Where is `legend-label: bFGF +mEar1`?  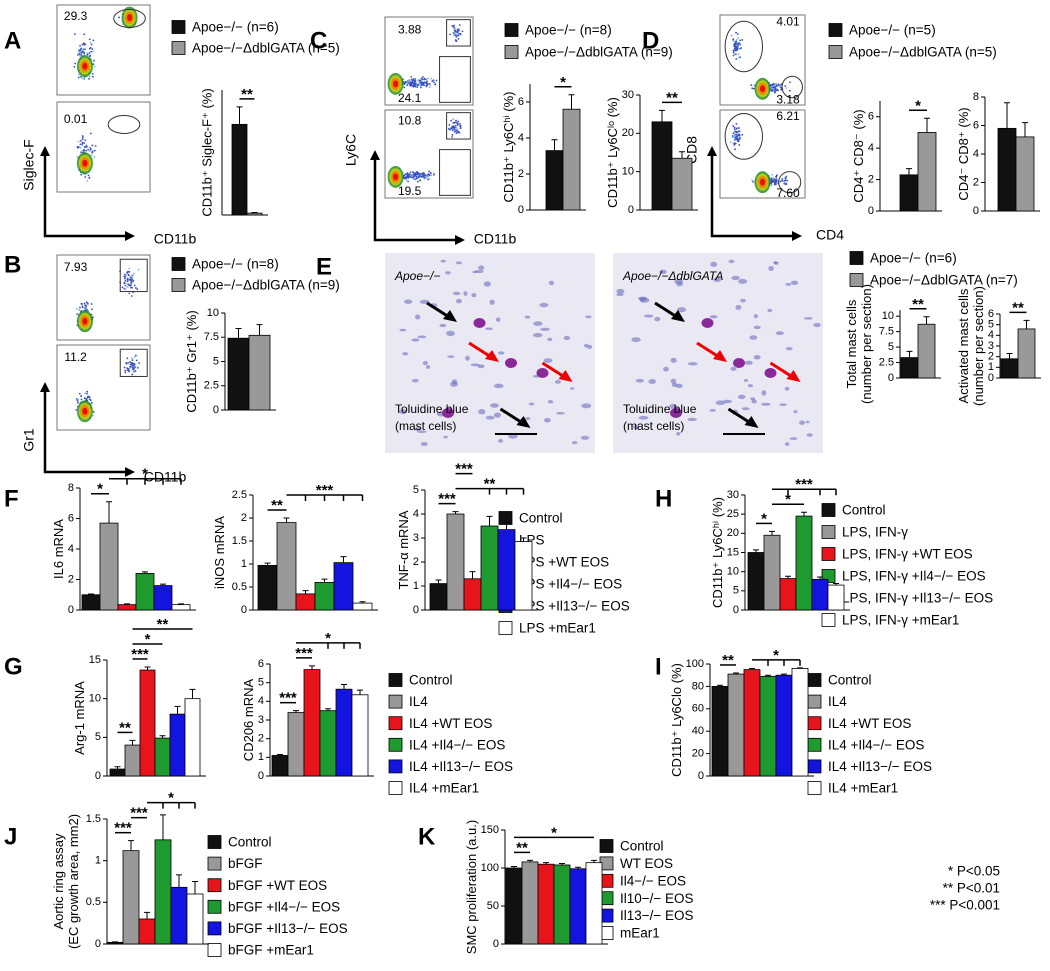
legend-label: bFGF +mEar1 is located at coordinates (271, 950).